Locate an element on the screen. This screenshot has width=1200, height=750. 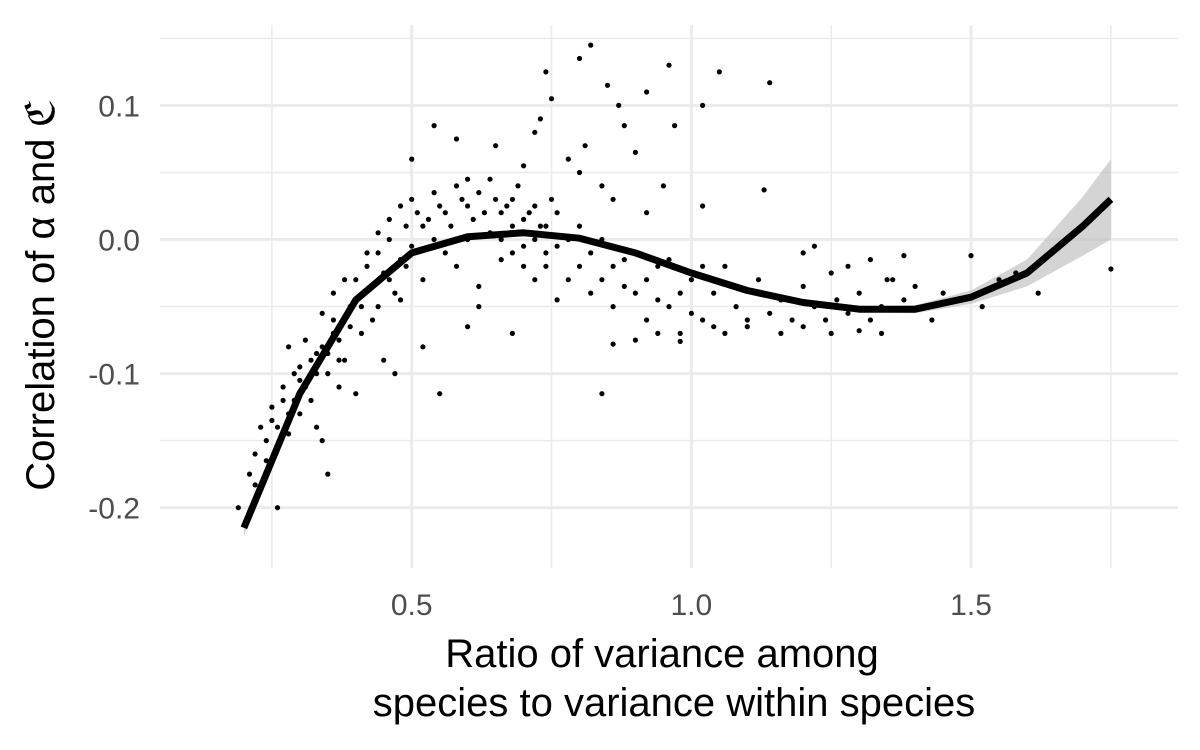
x-axis-title-line-2: species to variance within species is located at coordinates (674, 703).